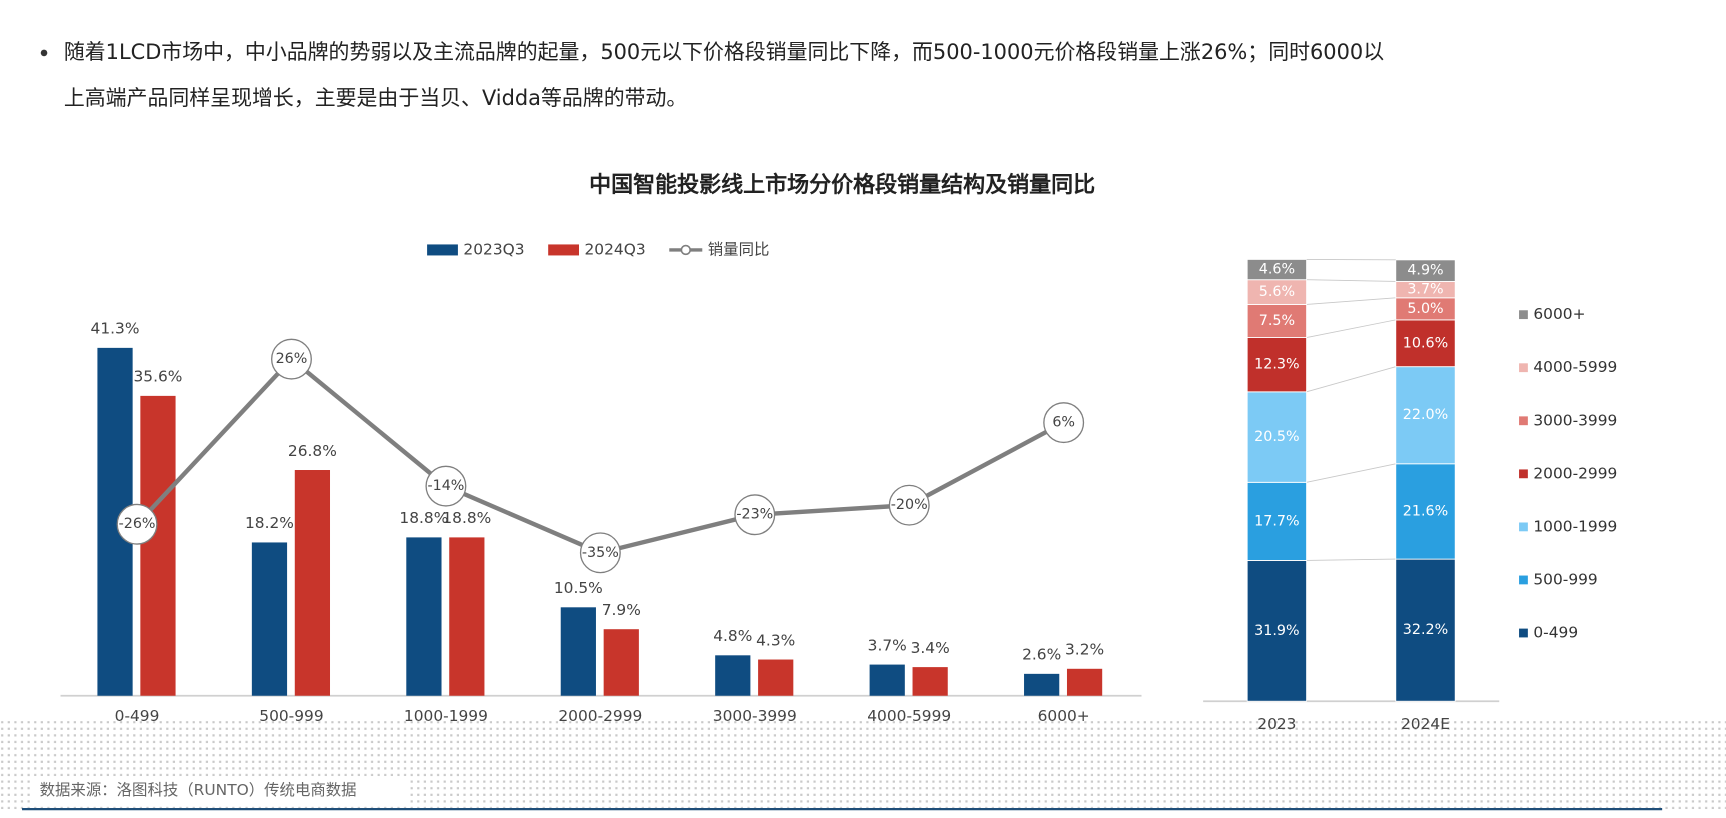  Describe the element at coordinates (1425, 630) in the screenshot. I see `data-label: 32.2%` at that location.